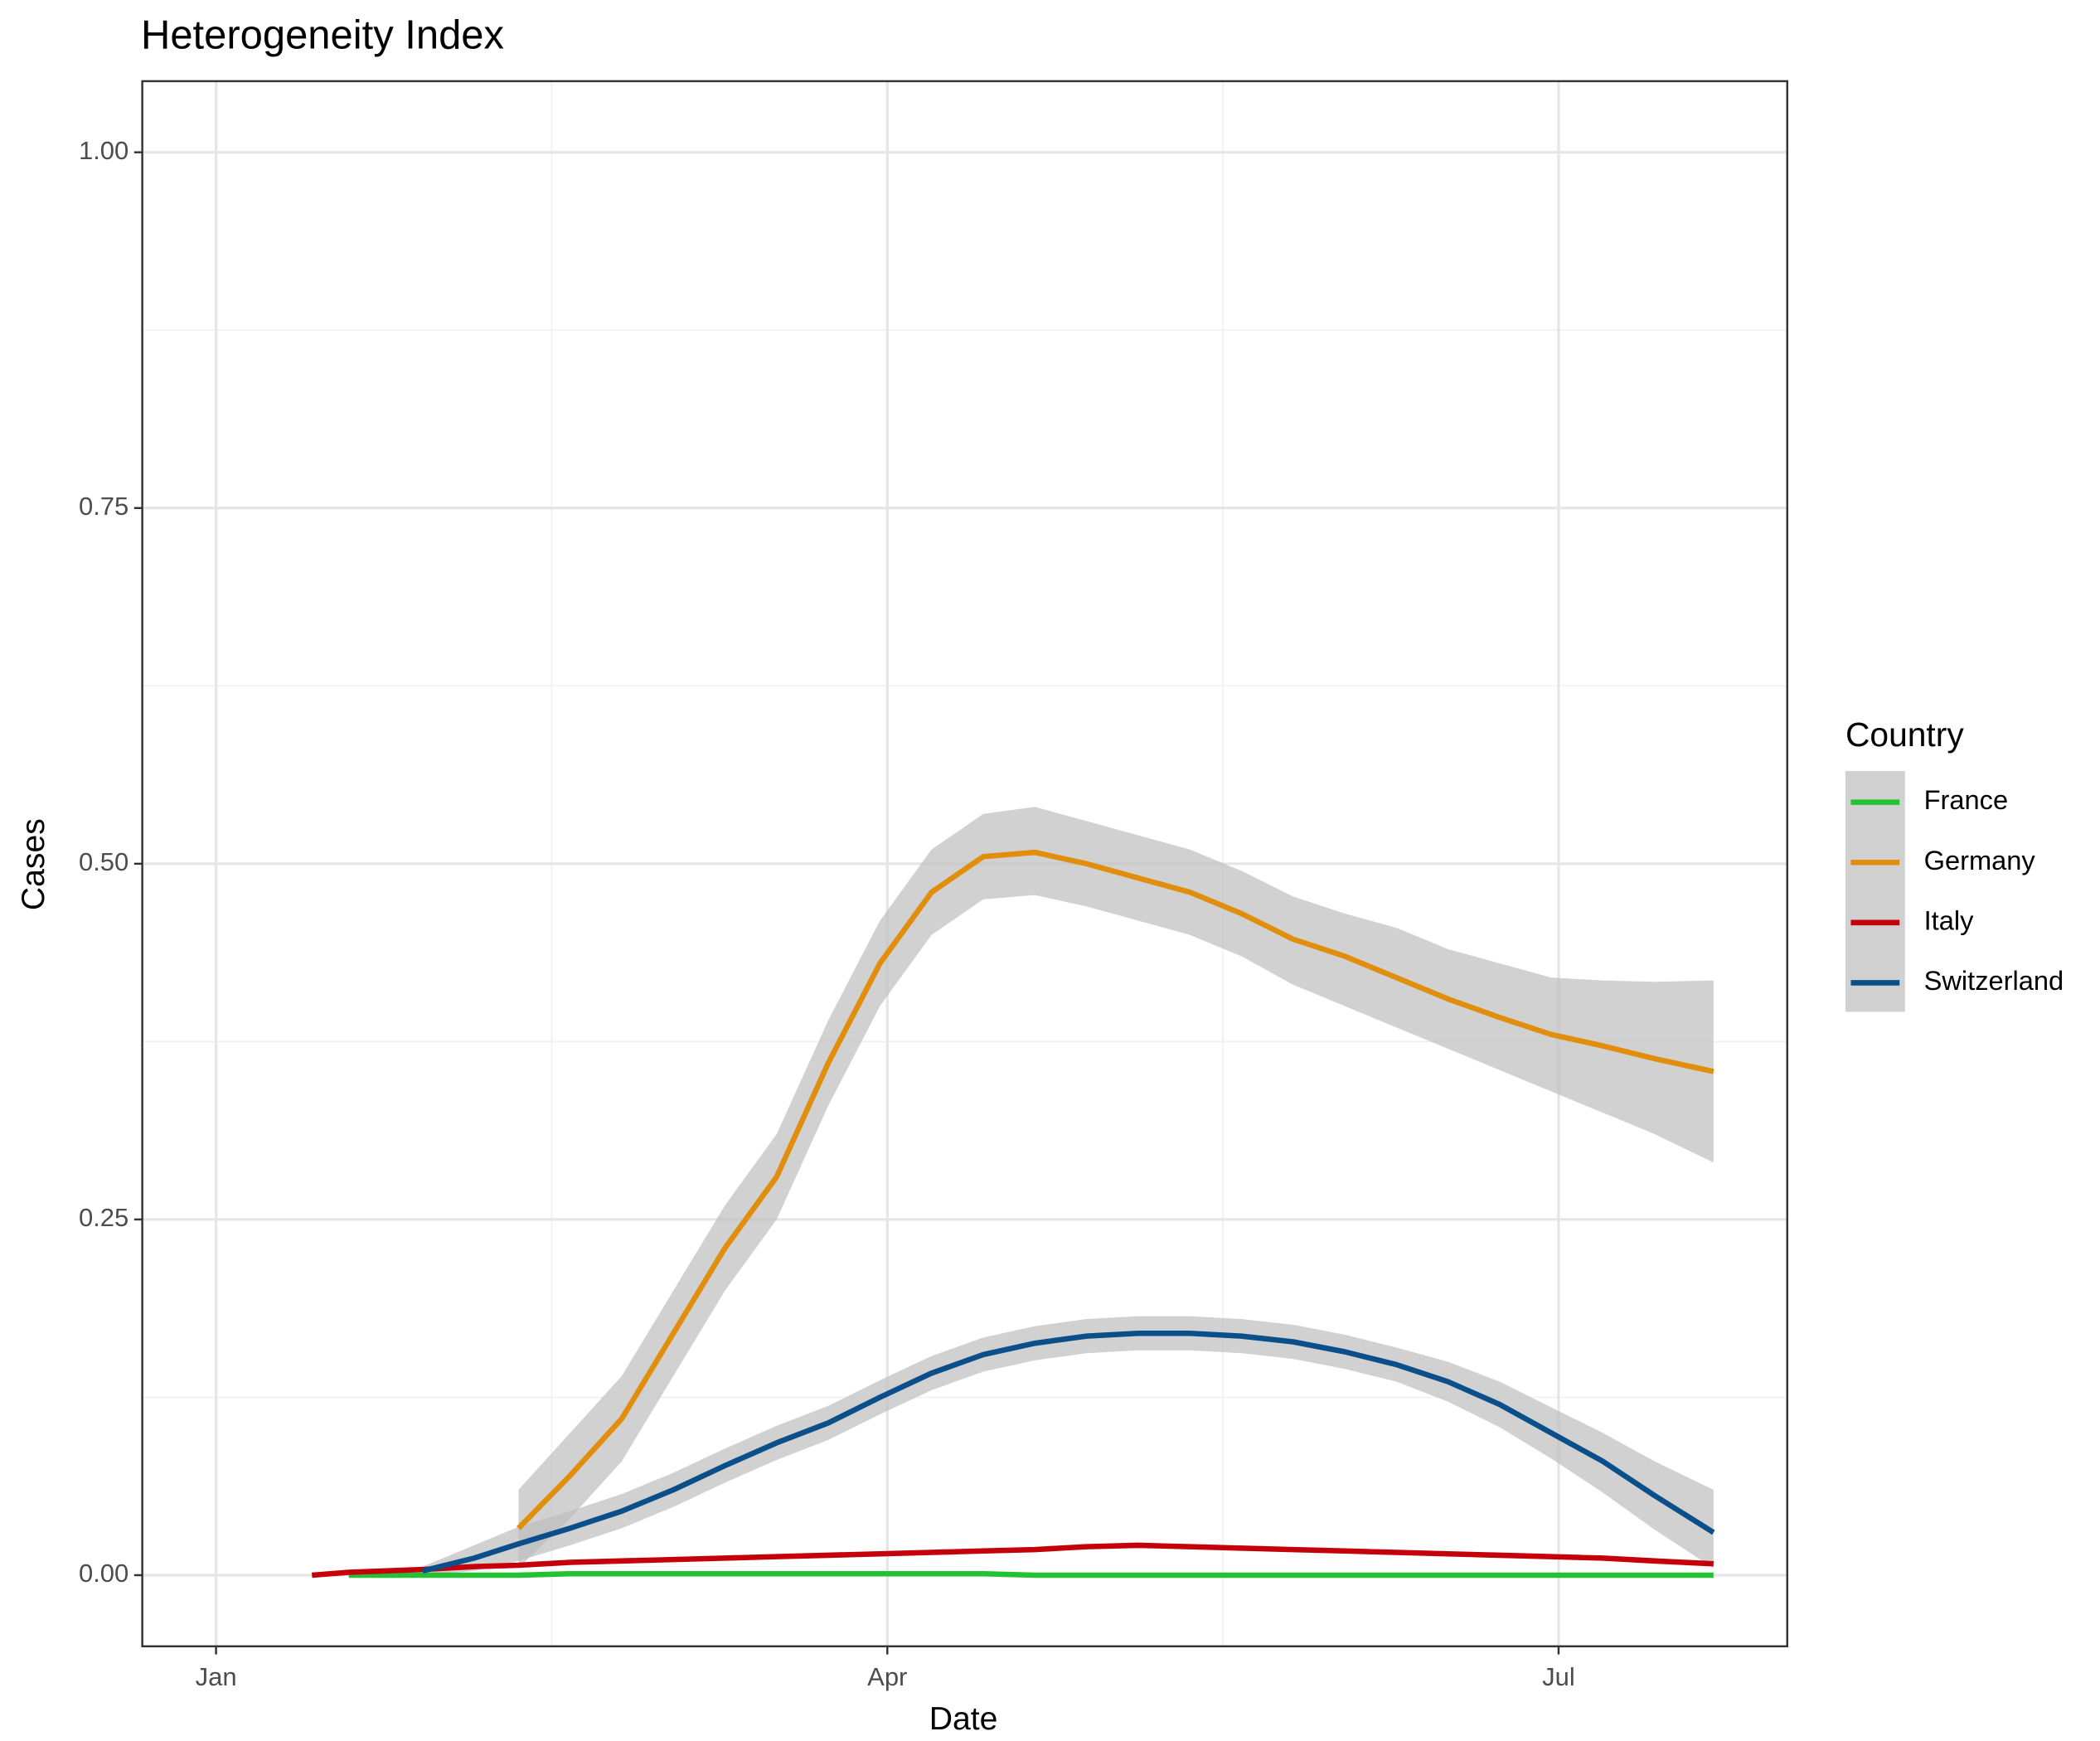 Image resolution: width=2100 pixels, height=1741 pixels. Describe the element at coordinates (216, 1676) in the screenshot. I see `x-tick-label: Jan` at that location.